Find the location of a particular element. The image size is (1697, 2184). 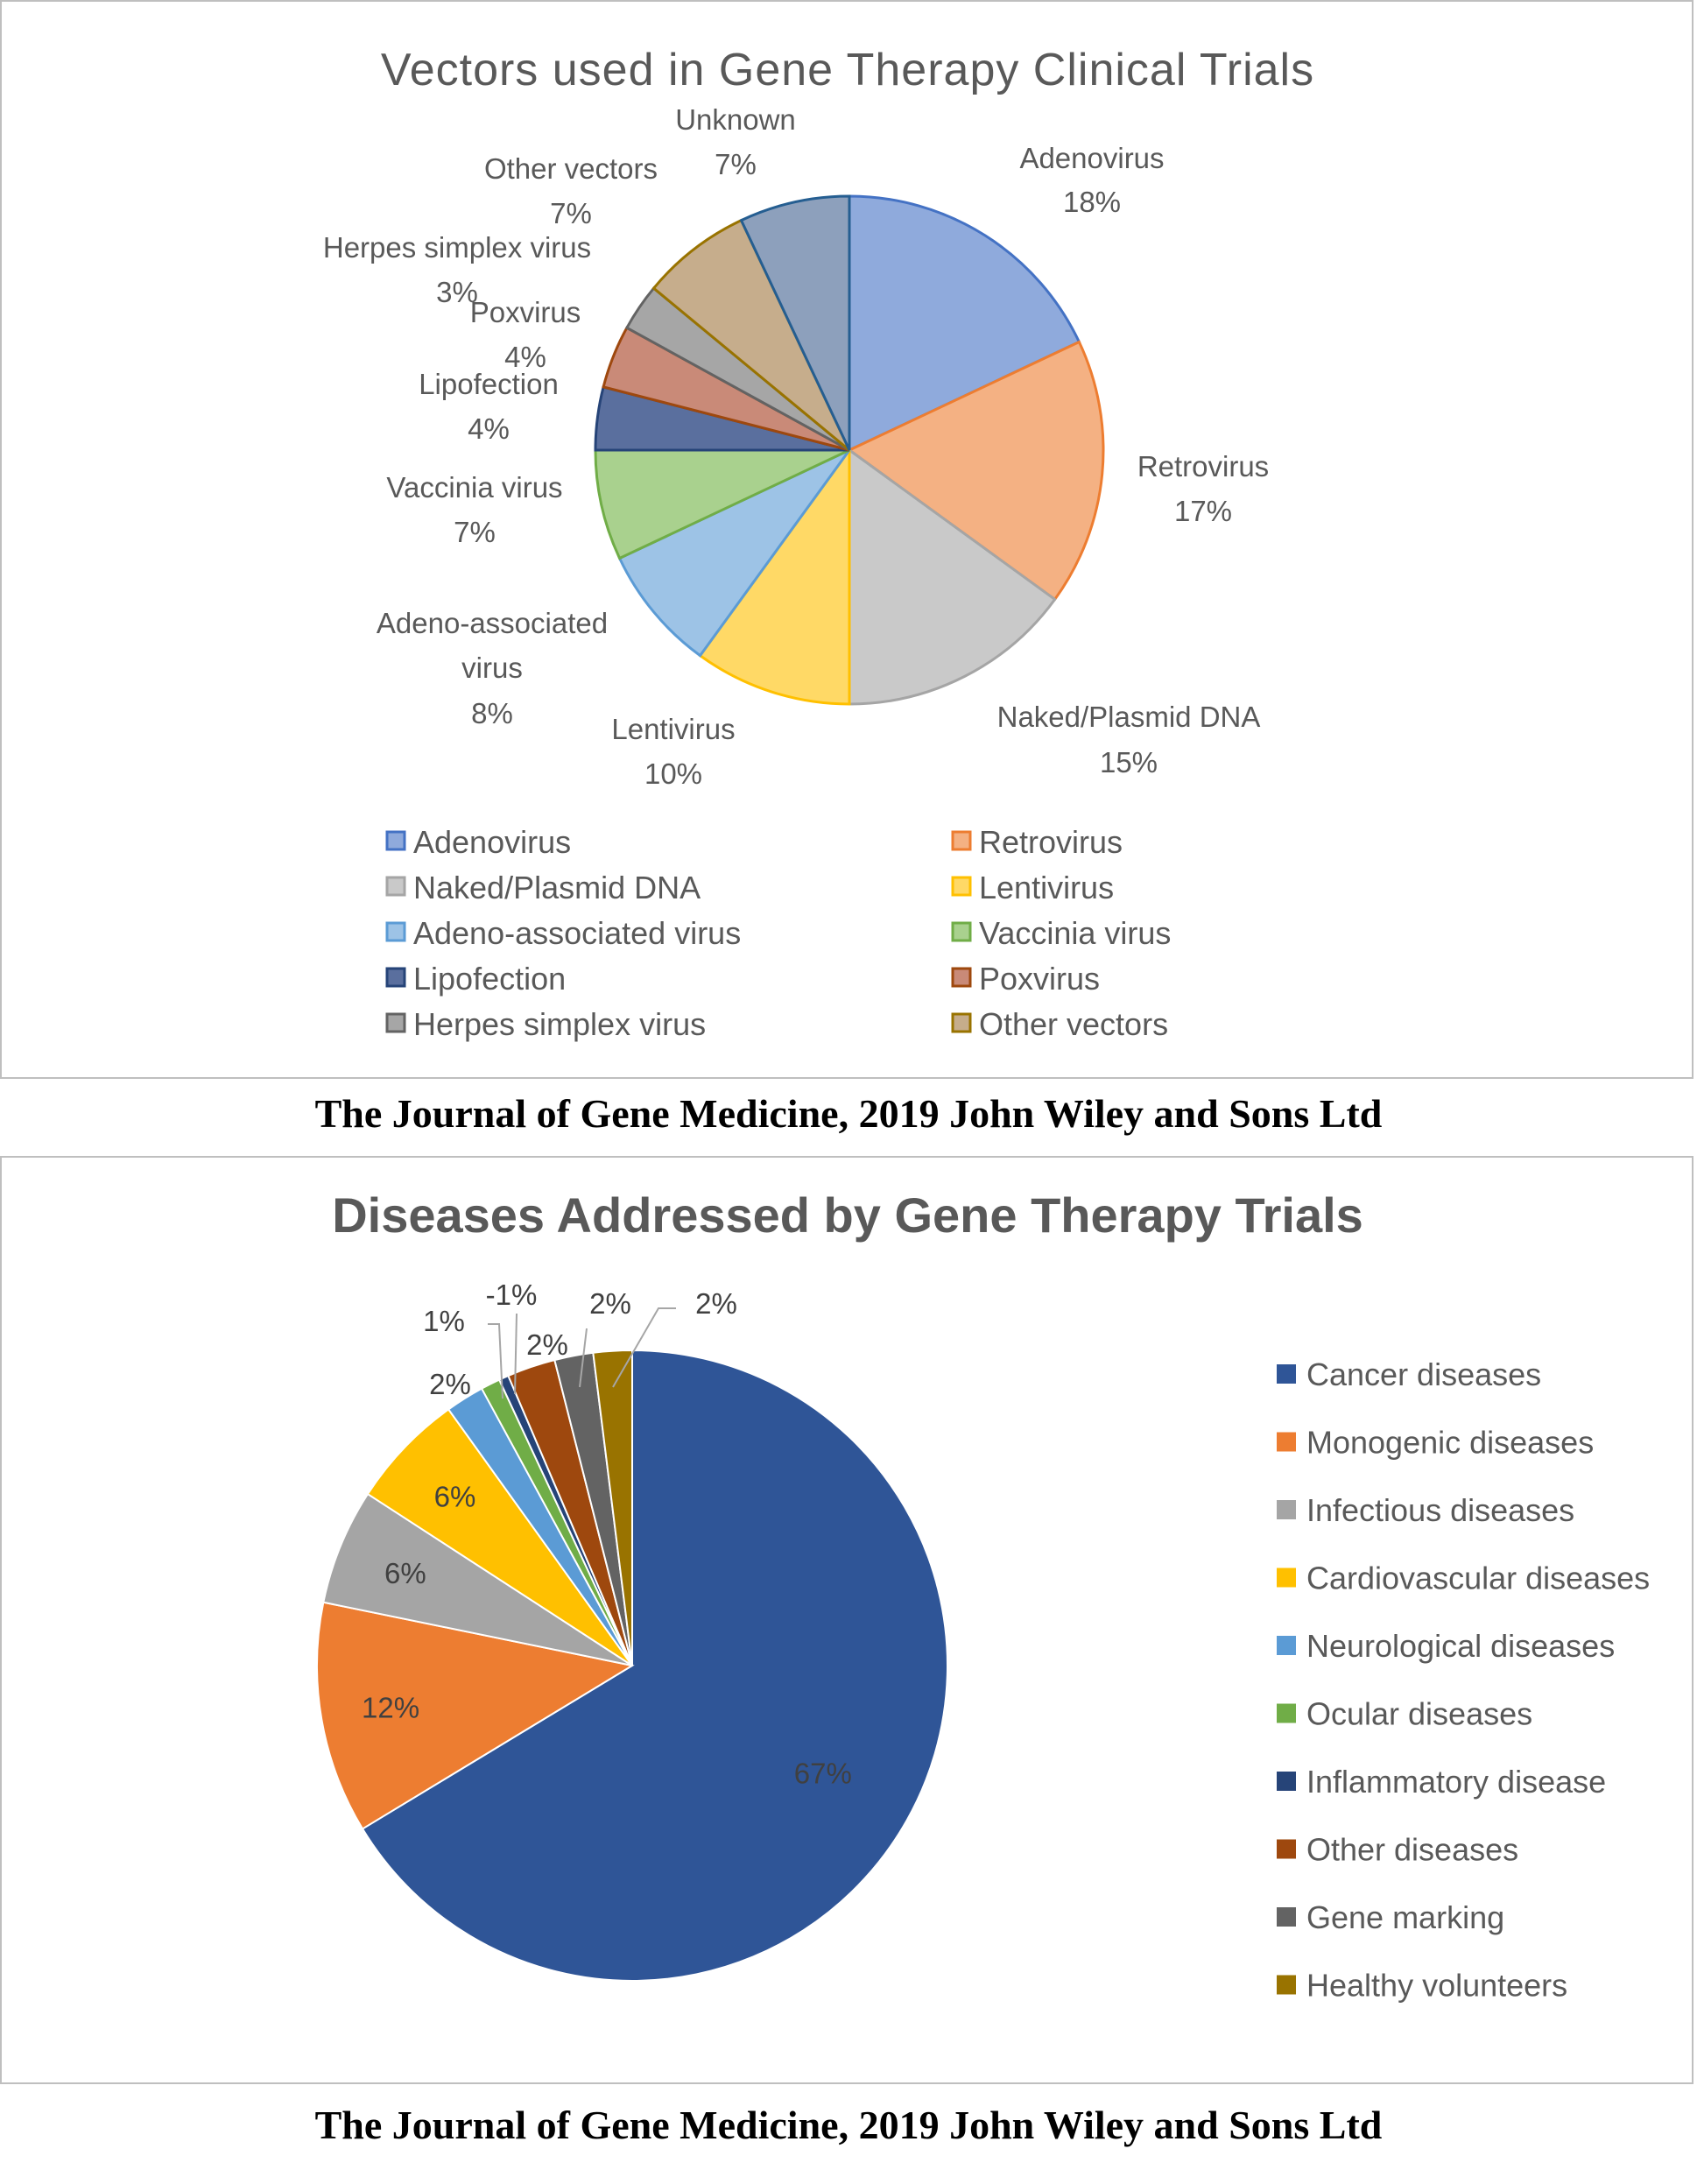

legend-item-healthy-volunteers: Healthy volunteers is located at coordinates (1422, 1986).